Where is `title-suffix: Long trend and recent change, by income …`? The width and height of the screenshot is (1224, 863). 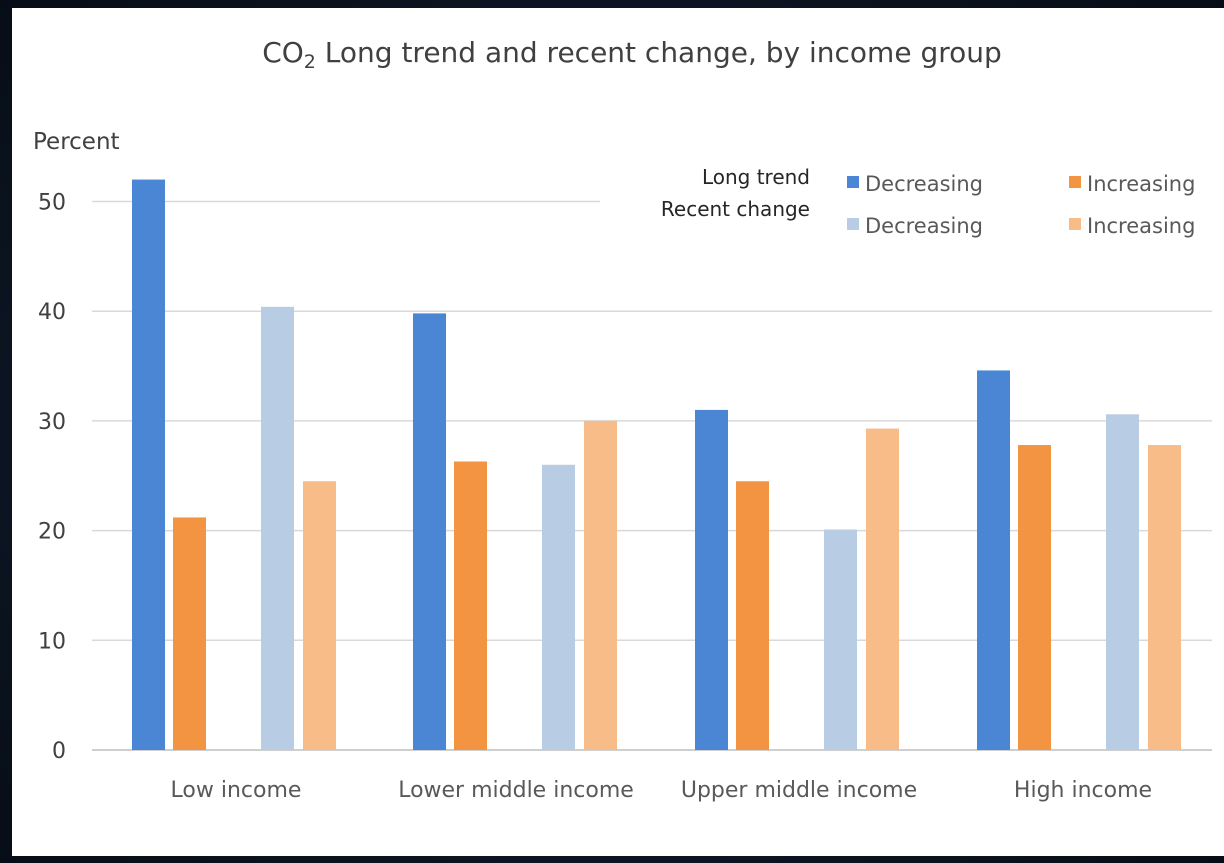 title-suffix: Long trend and recent change, by income … is located at coordinates (659, 52).